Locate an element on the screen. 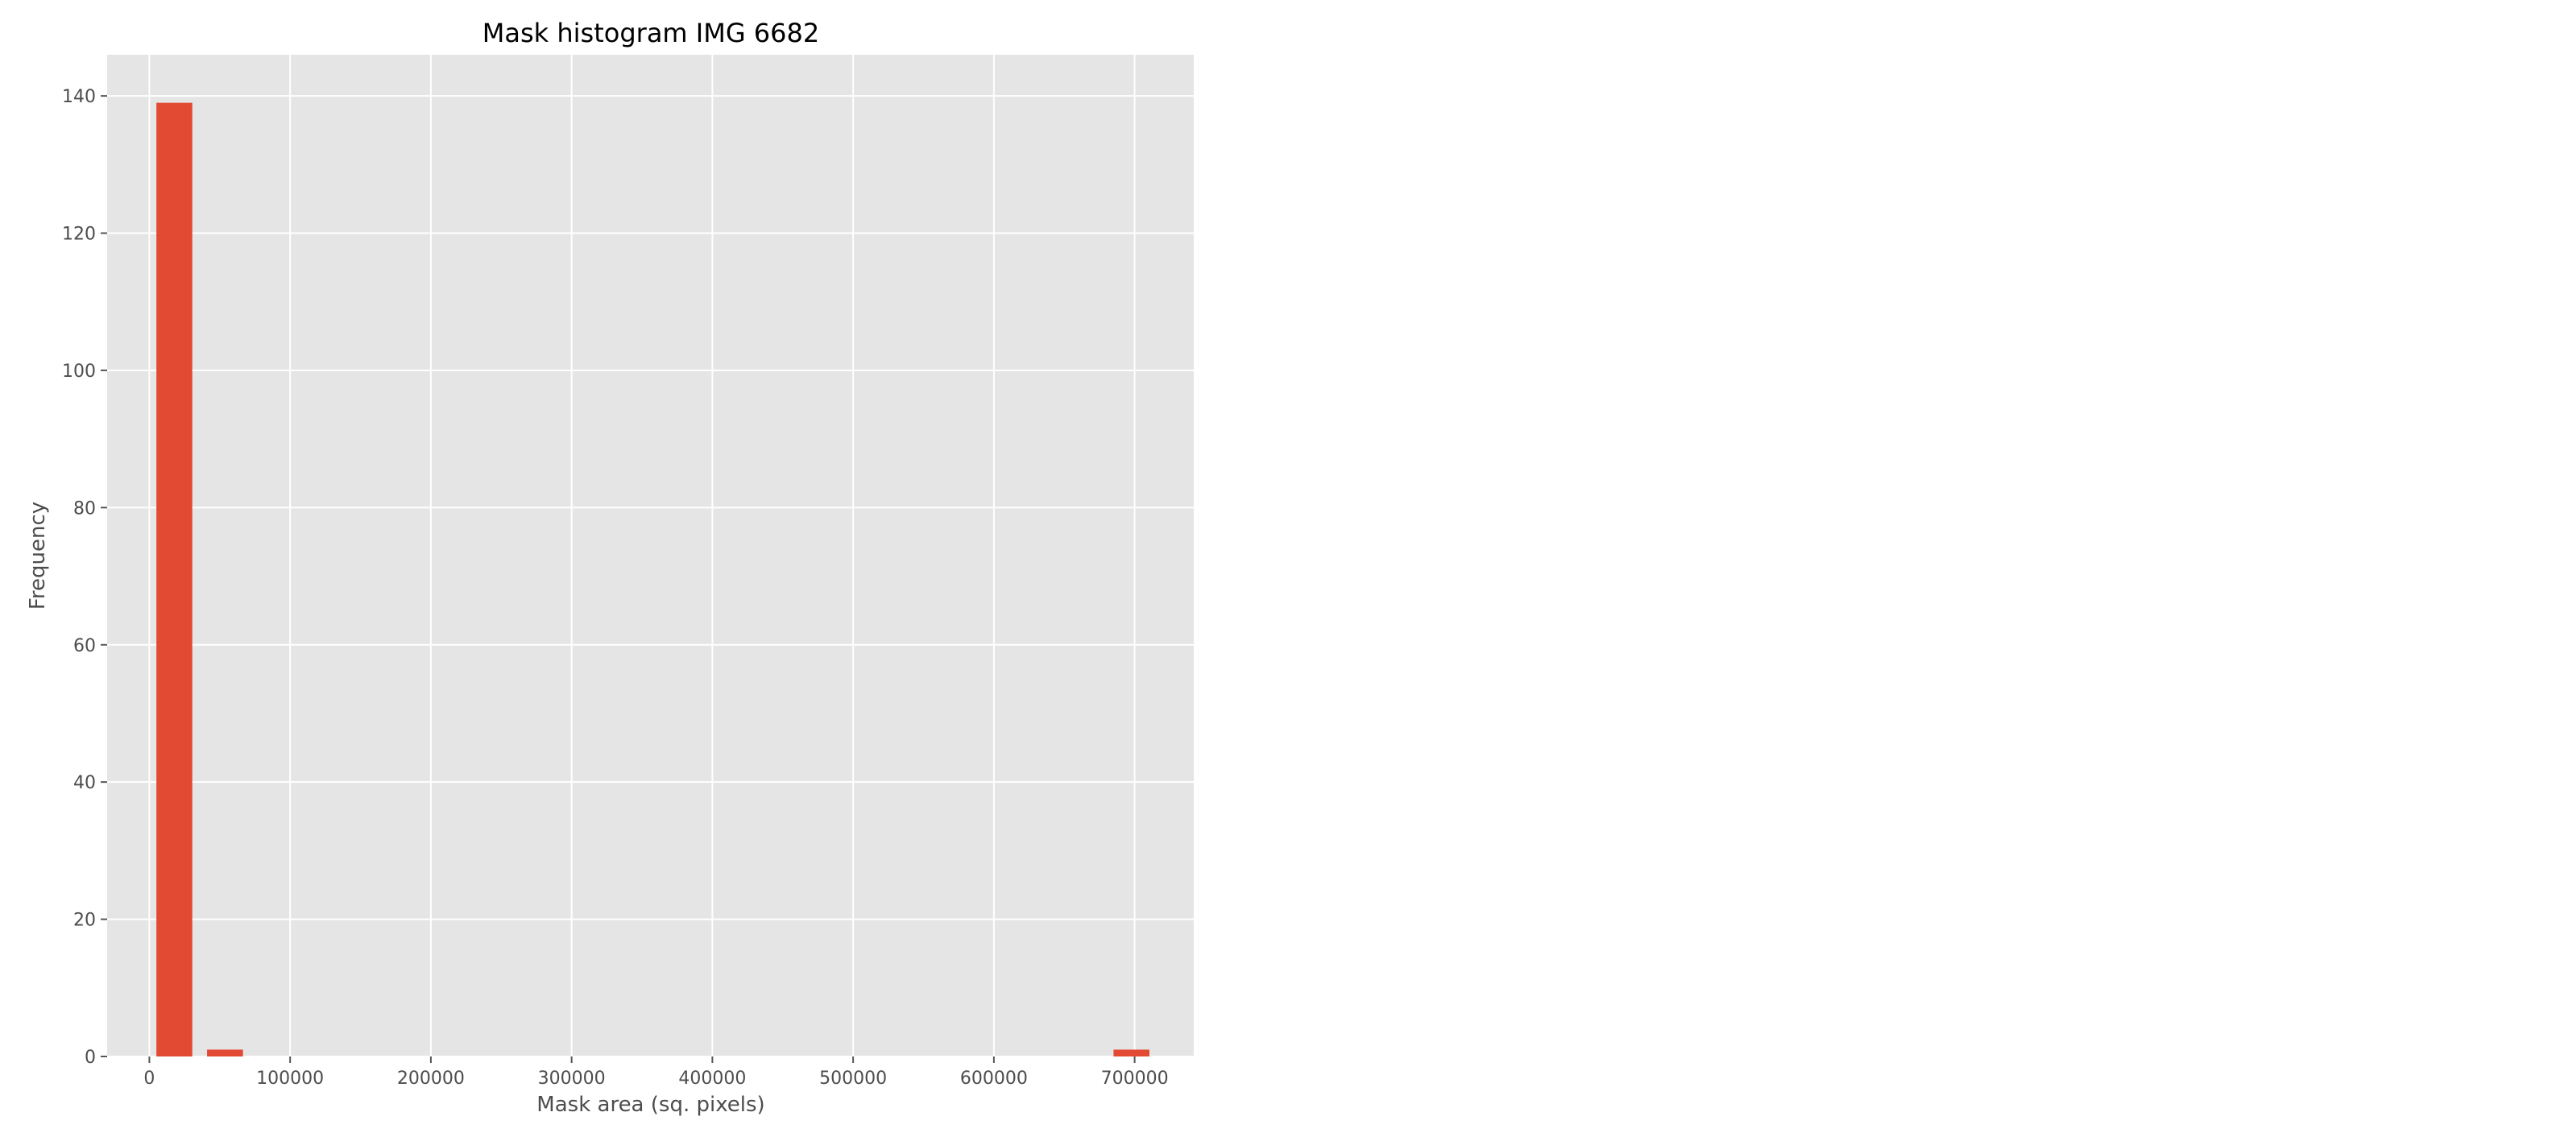  chart-title: Mask histogram IMG 6682 is located at coordinates (650, 33).